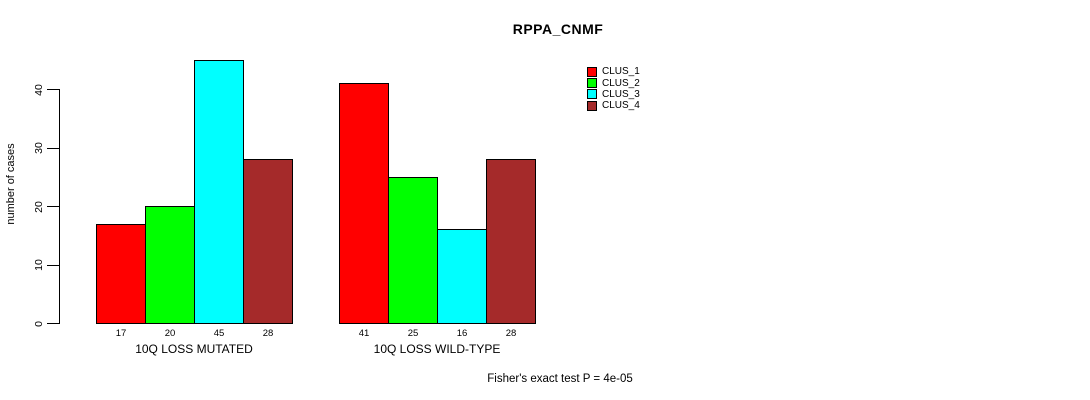  What do you see at coordinates (39, 206) in the screenshot?
I see `y-axis-tick-label: 20` at bounding box center [39, 206].